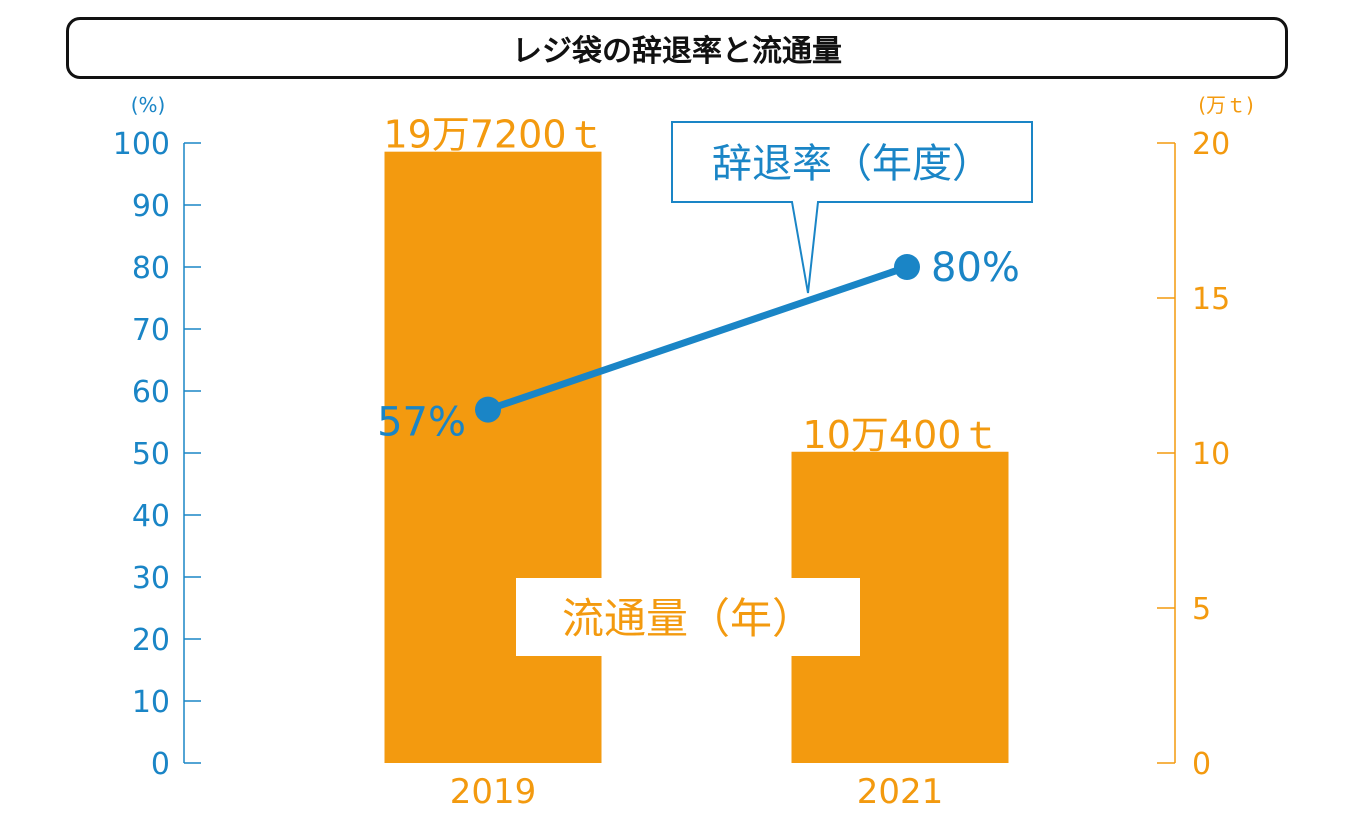  What do you see at coordinates (151, 702) in the screenshot?
I see `left-tick-label-10: 10` at bounding box center [151, 702].